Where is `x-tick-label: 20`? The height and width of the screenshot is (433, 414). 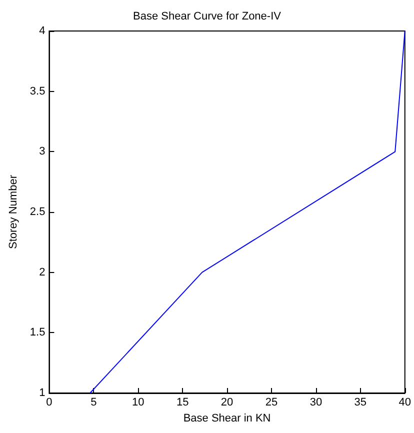
x-tick-label: 20 is located at coordinates (227, 402).